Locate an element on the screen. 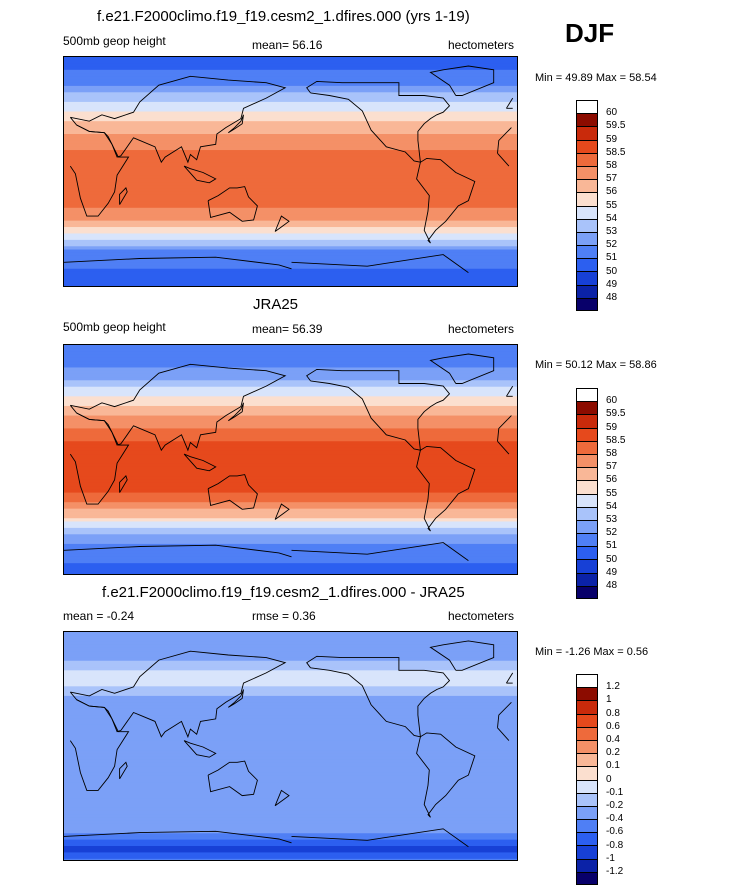 Image resolution: width=732 pixels, height=885 pixels. colorbar-label: 58.5 is located at coordinates (616, 152).